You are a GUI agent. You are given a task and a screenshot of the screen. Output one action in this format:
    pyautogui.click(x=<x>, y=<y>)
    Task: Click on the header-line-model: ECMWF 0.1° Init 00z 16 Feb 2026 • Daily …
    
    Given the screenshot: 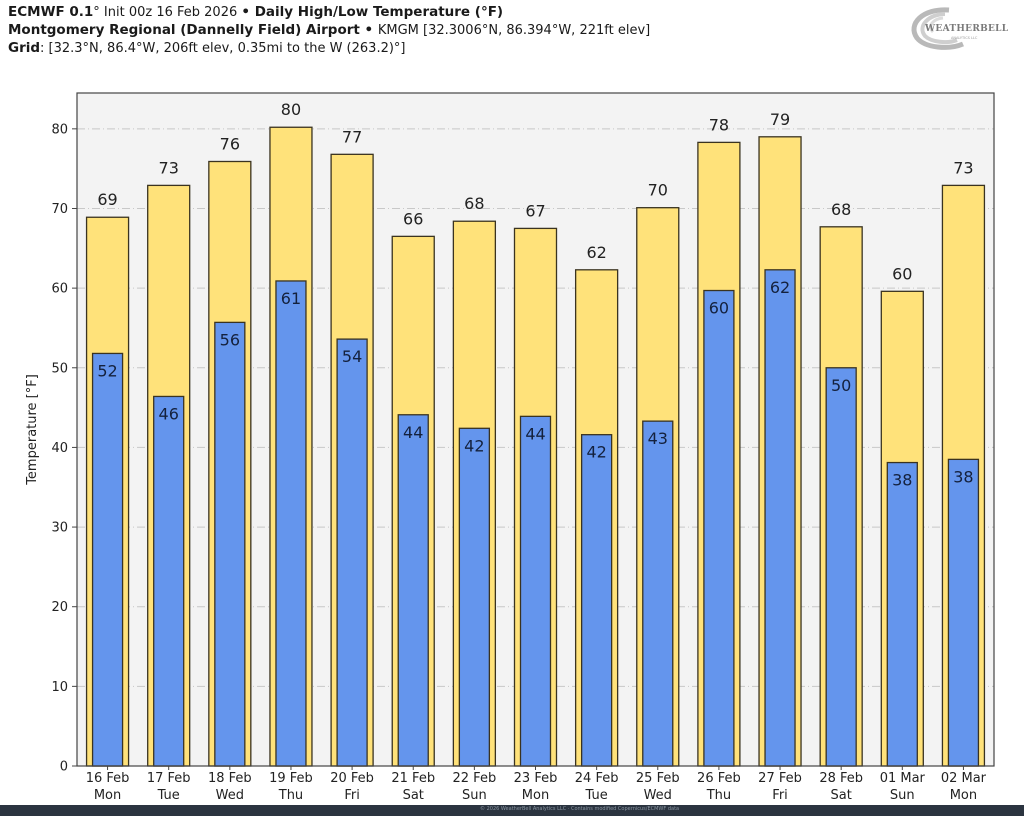 What is the action you would take?
    pyautogui.click(x=255, y=12)
    